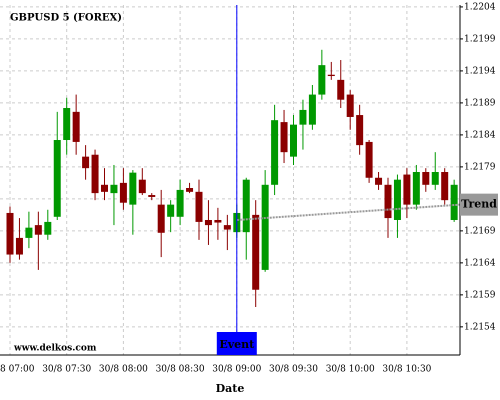 Image resolution: width=500 pixels, height=400 pixels. What do you see at coordinates (480, 167) in the screenshot?
I see `y-tick-label: 1.2179` at bounding box center [480, 167].